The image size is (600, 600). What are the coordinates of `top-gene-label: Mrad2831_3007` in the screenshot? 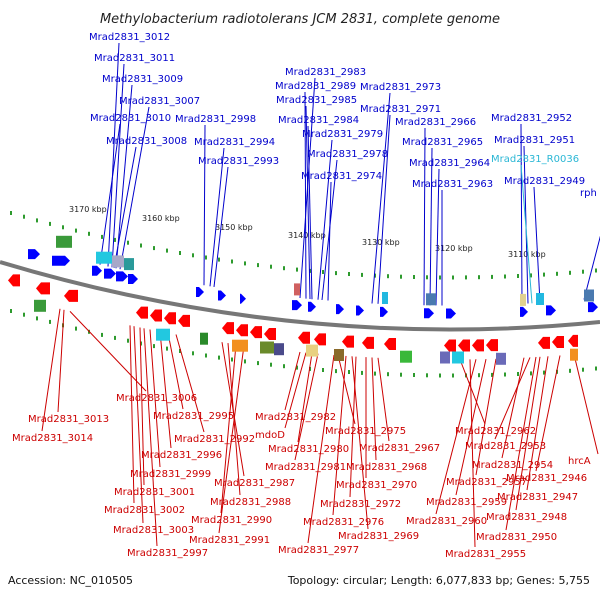 It's located at (159, 101).